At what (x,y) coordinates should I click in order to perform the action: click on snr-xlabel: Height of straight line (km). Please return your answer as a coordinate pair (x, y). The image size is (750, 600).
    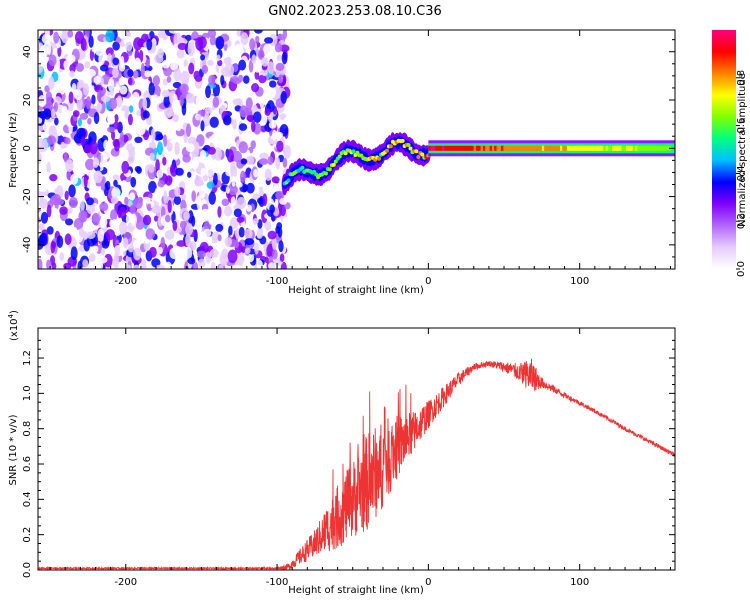
    Looking at the image, I should click on (356, 590).